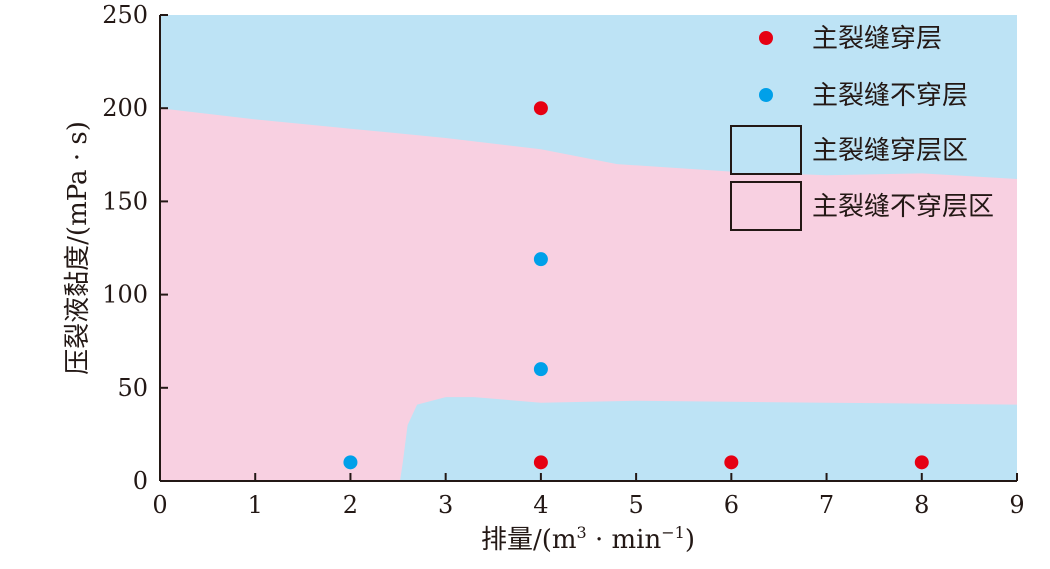  What do you see at coordinates (125, 295) in the screenshot?
I see `y-tick-label: 100` at bounding box center [125, 295].